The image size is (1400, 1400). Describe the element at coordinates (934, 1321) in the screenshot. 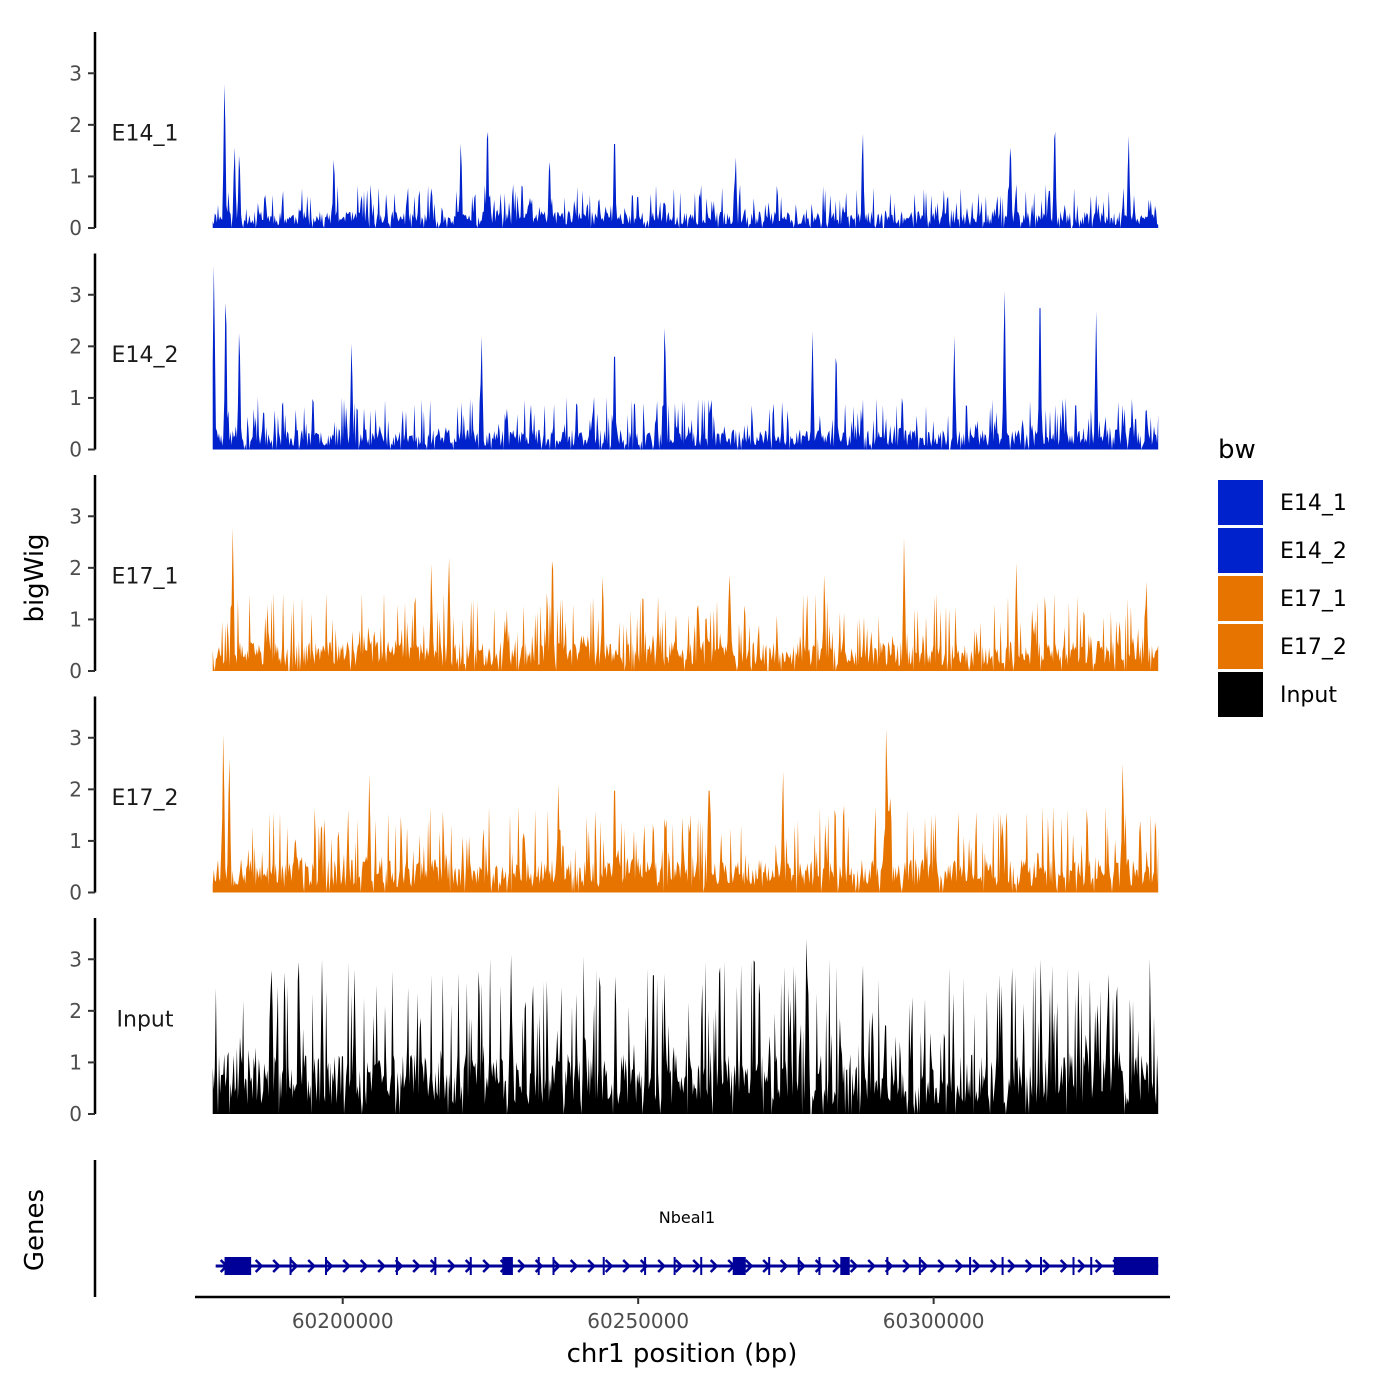

I see `x-tick-label: 60300000` at that location.